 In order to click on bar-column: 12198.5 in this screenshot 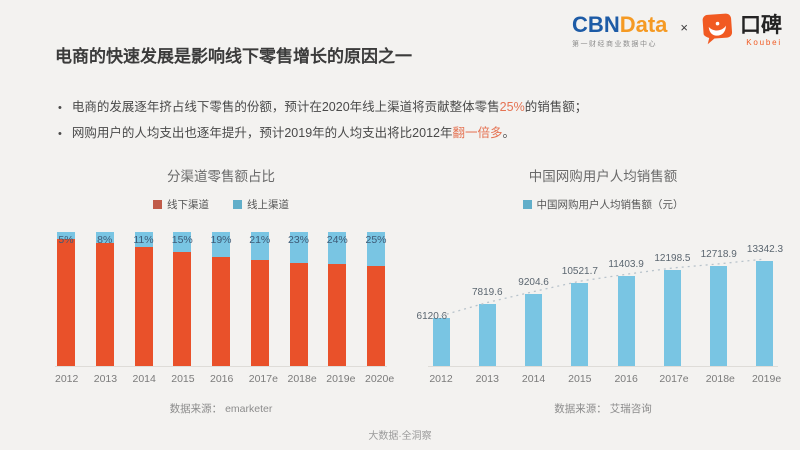, I will do `click(672, 296)`.